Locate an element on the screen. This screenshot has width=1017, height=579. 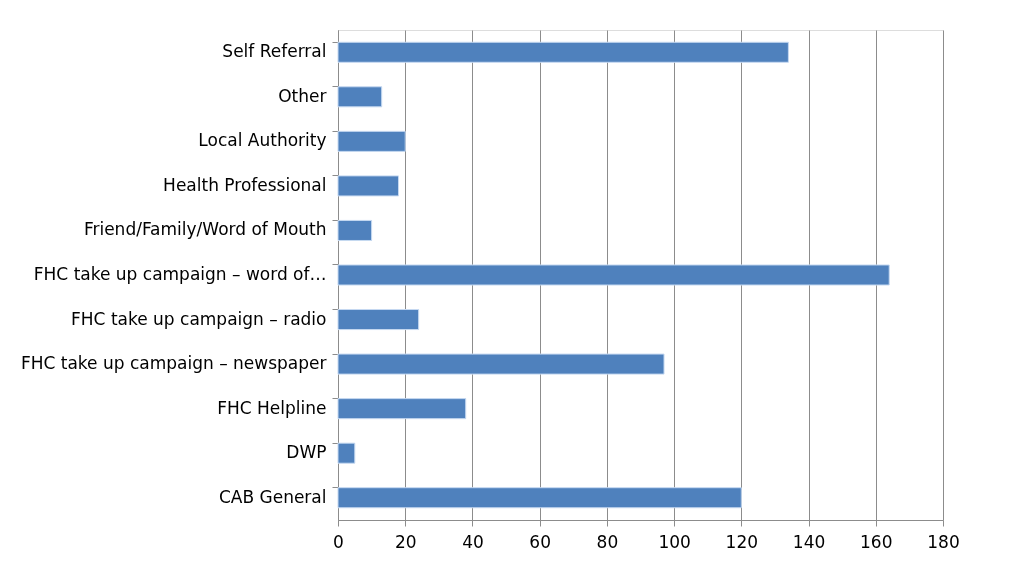
y-tick-label: Friend/Family/Word of Mouth is located at coordinates (205, 229).